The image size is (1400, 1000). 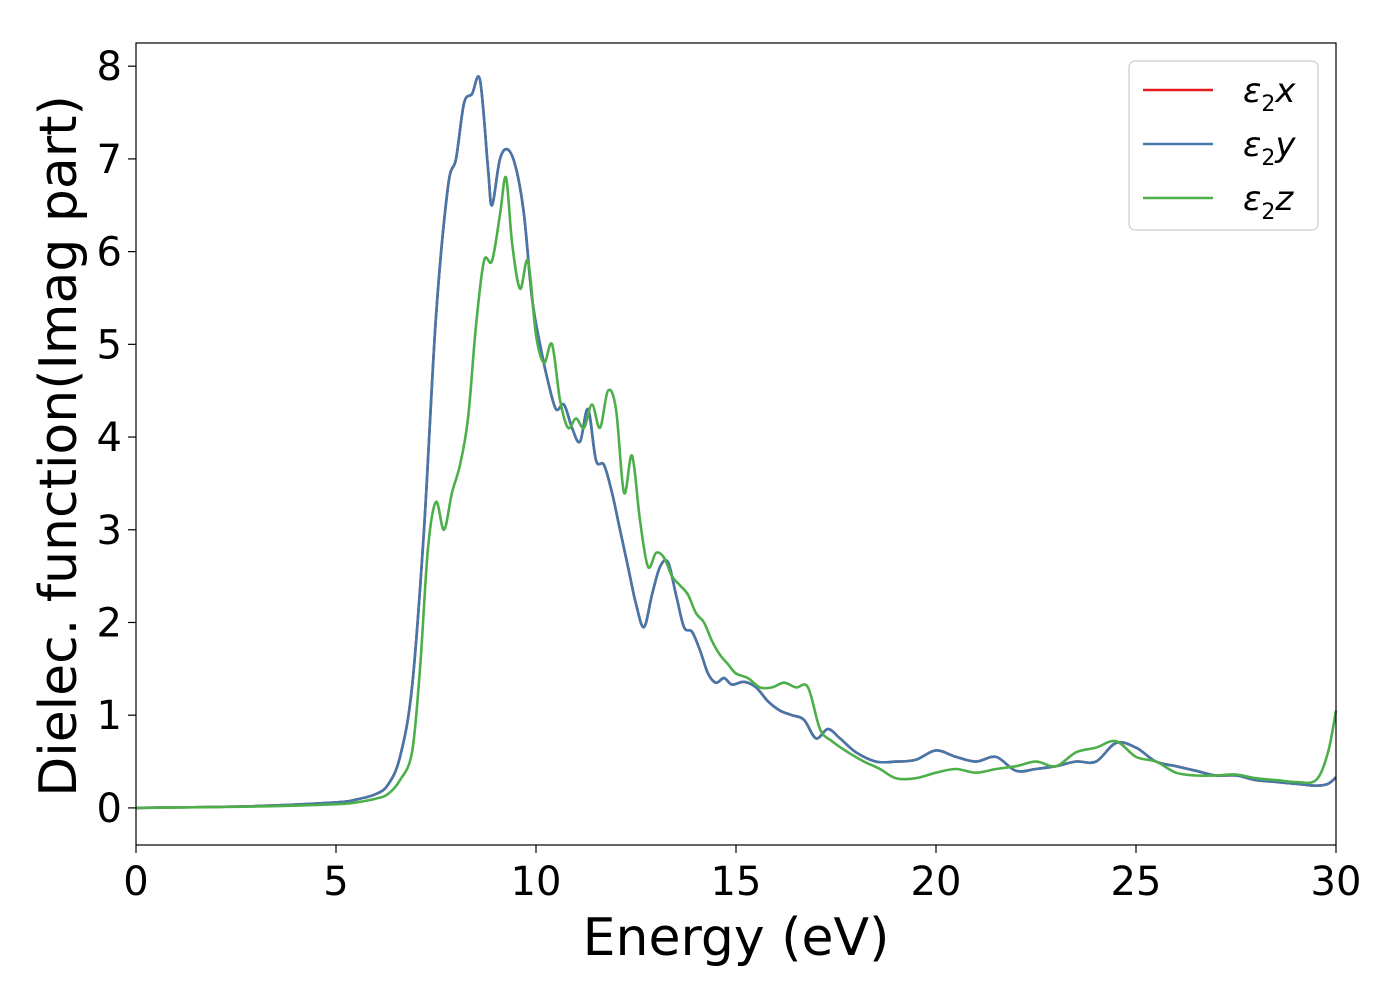 I want to click on y-tick-label: 3, so click(x=109, y=531).